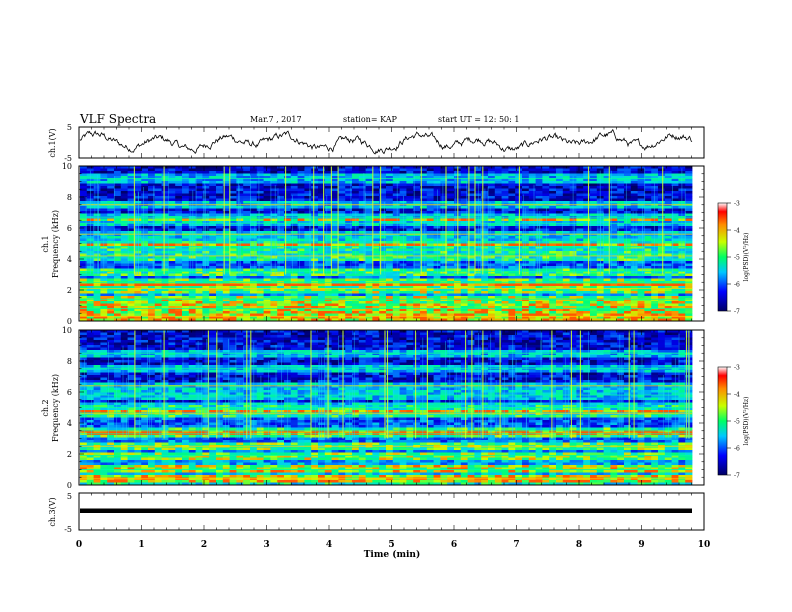 The image size is (792, 612). I want to click on start-time-label: start UT = 12: 50: 1, so click(478, 119).